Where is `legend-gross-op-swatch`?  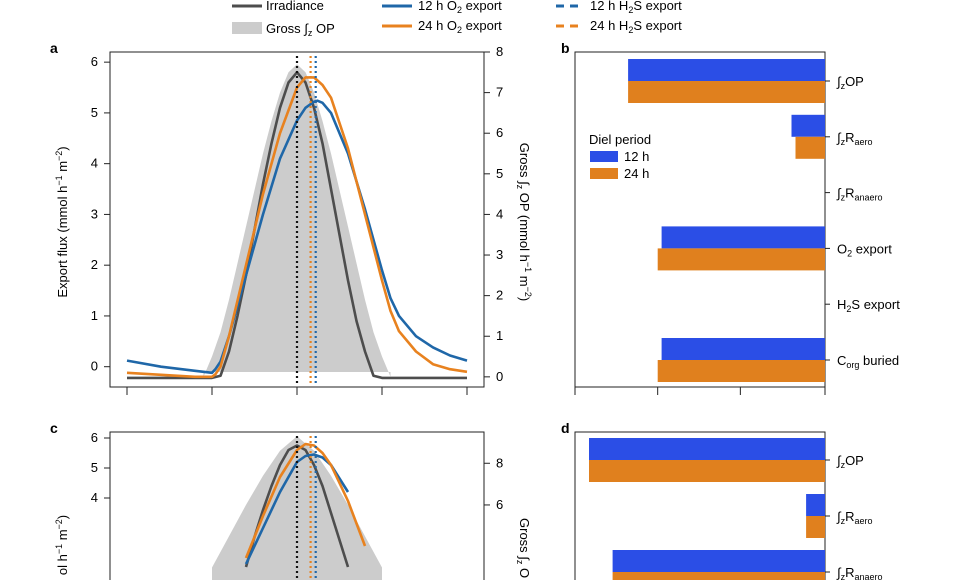
legend-gross-op-swatch is located at coordinates (247, 28).